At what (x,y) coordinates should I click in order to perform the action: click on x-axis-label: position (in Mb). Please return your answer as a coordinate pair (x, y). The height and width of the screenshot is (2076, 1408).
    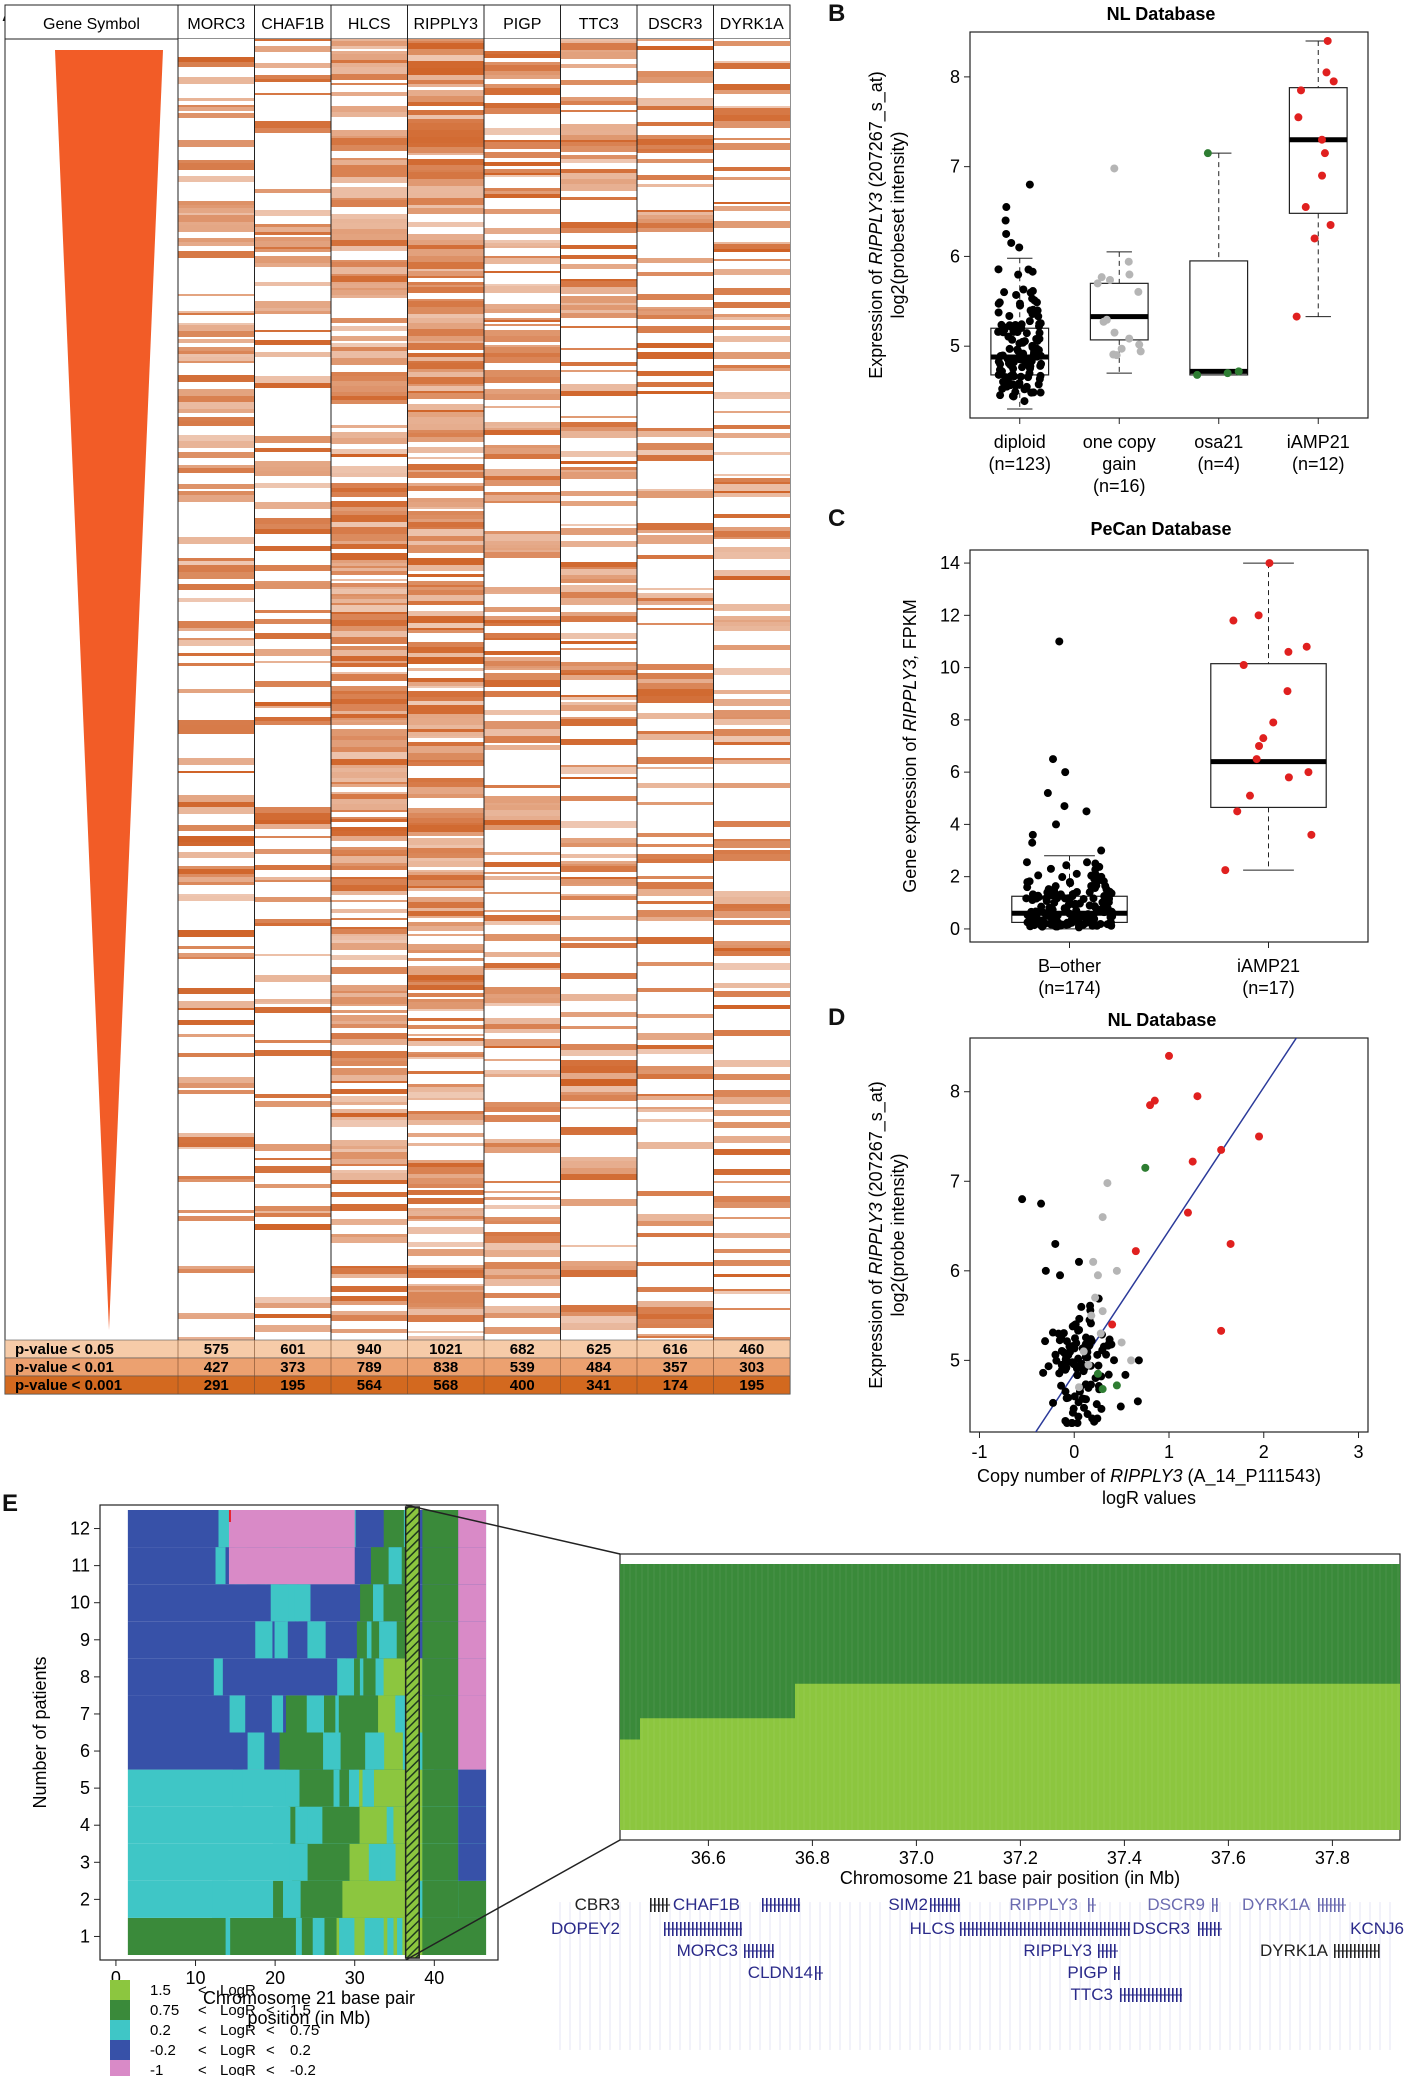
    Looking at the image, I should click on (308, 2018).